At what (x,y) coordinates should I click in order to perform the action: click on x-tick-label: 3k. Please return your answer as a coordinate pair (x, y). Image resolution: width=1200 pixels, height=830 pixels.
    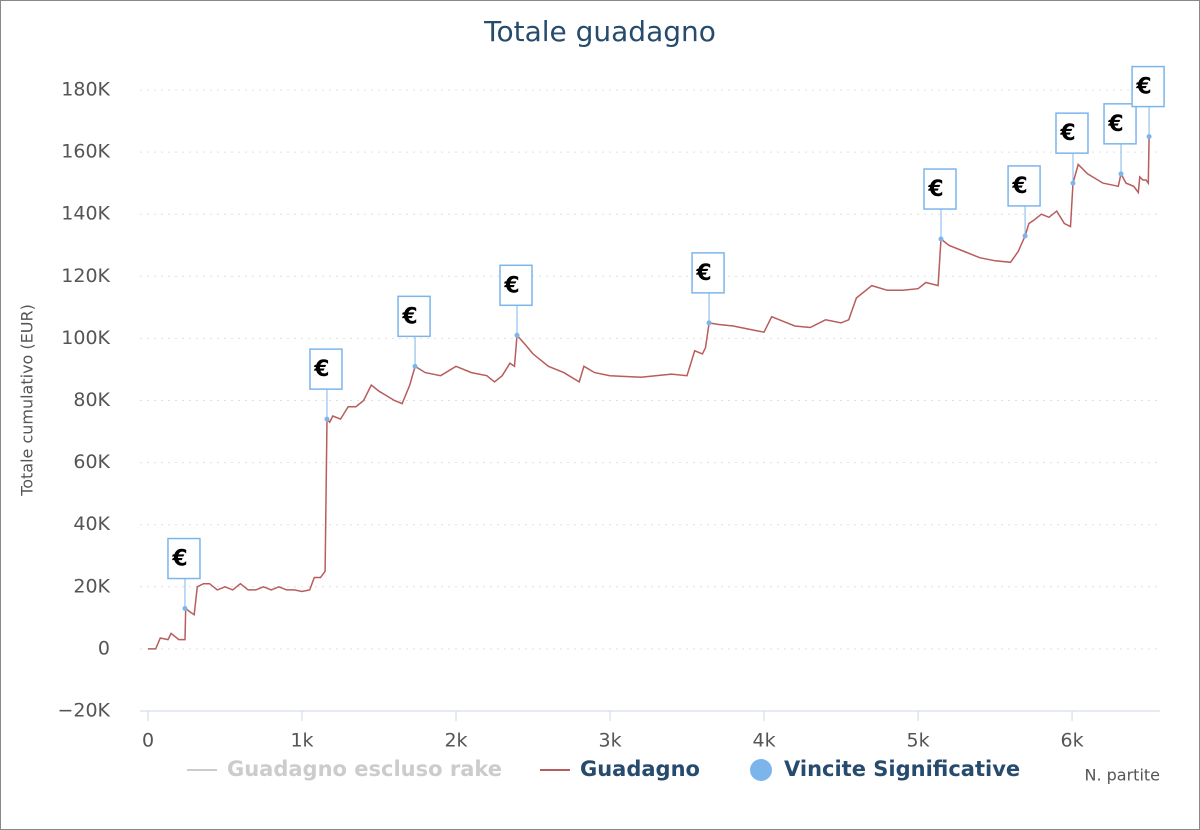
    Looking at the image, I should click on (609, 741).